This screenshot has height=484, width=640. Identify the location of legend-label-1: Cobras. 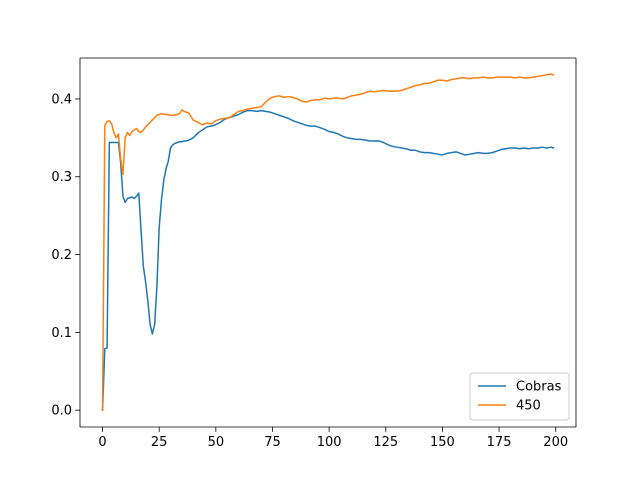
(539, 387).